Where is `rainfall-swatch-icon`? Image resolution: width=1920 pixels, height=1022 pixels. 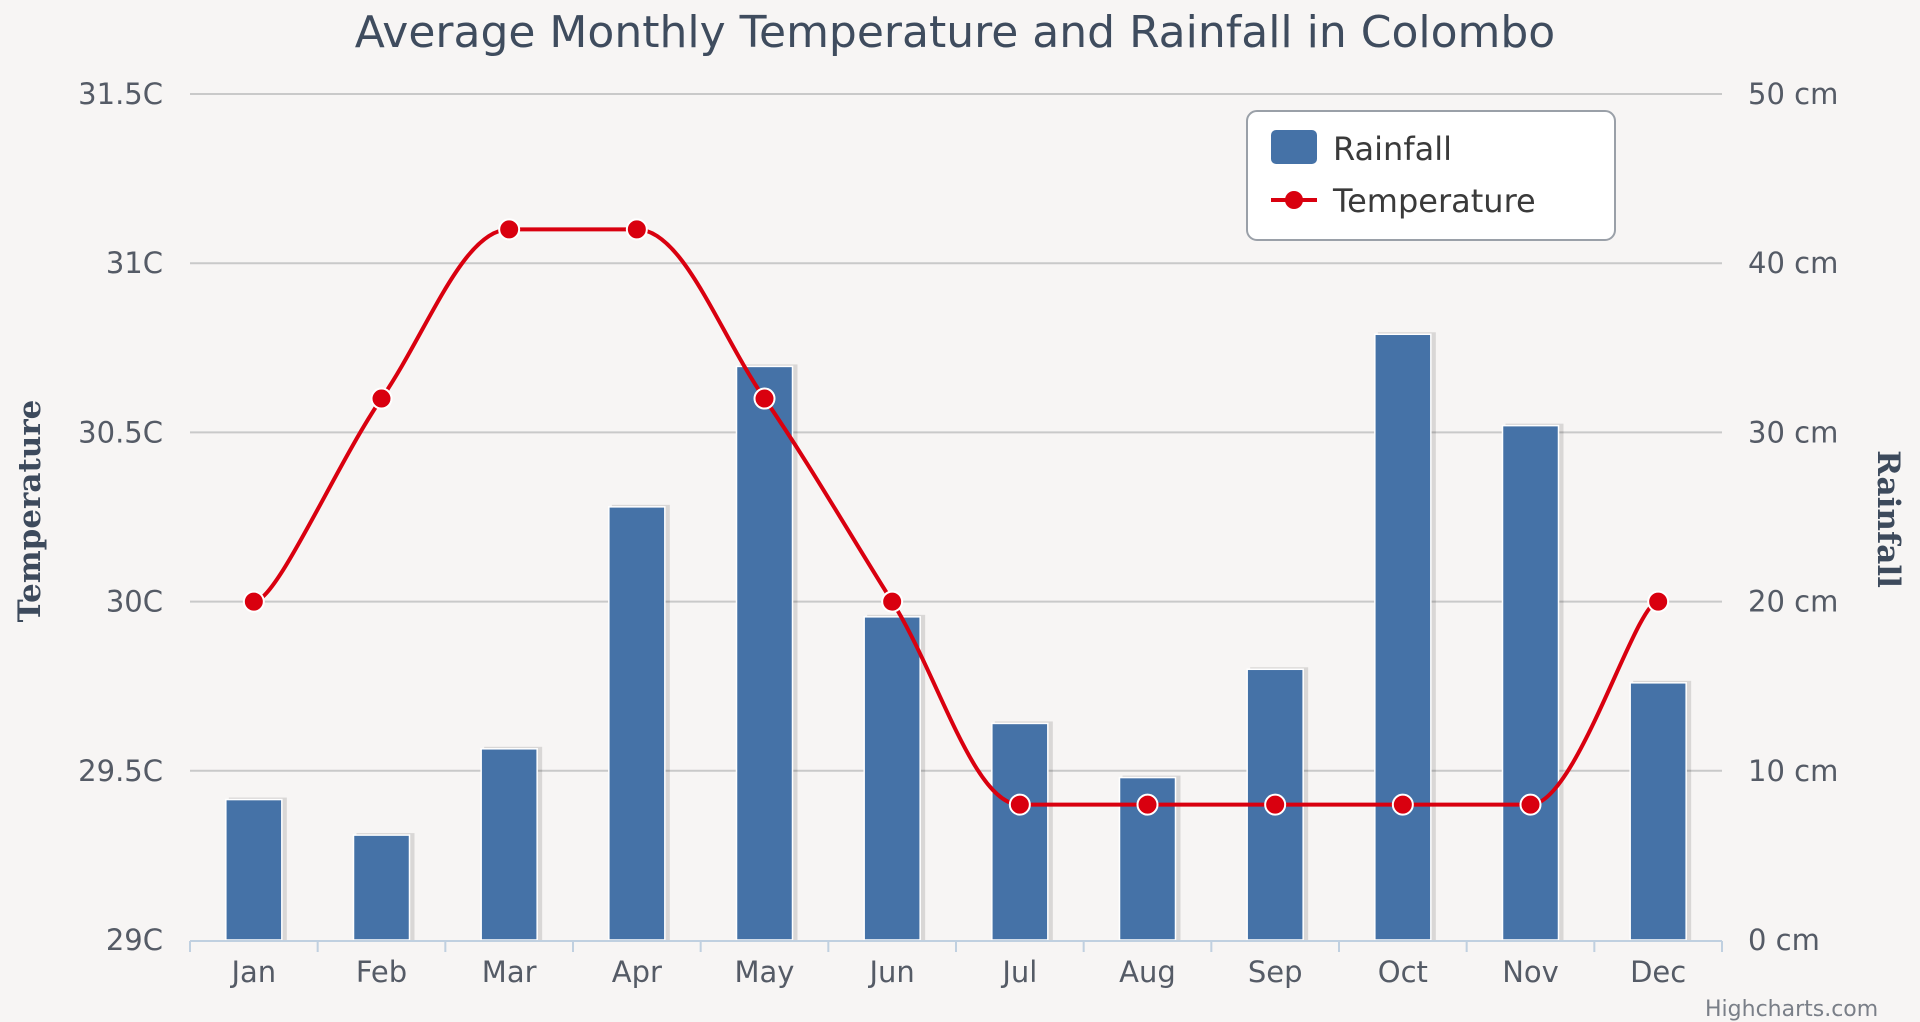
rainfall-swatch-icon is located at coordinates (1294, 147).